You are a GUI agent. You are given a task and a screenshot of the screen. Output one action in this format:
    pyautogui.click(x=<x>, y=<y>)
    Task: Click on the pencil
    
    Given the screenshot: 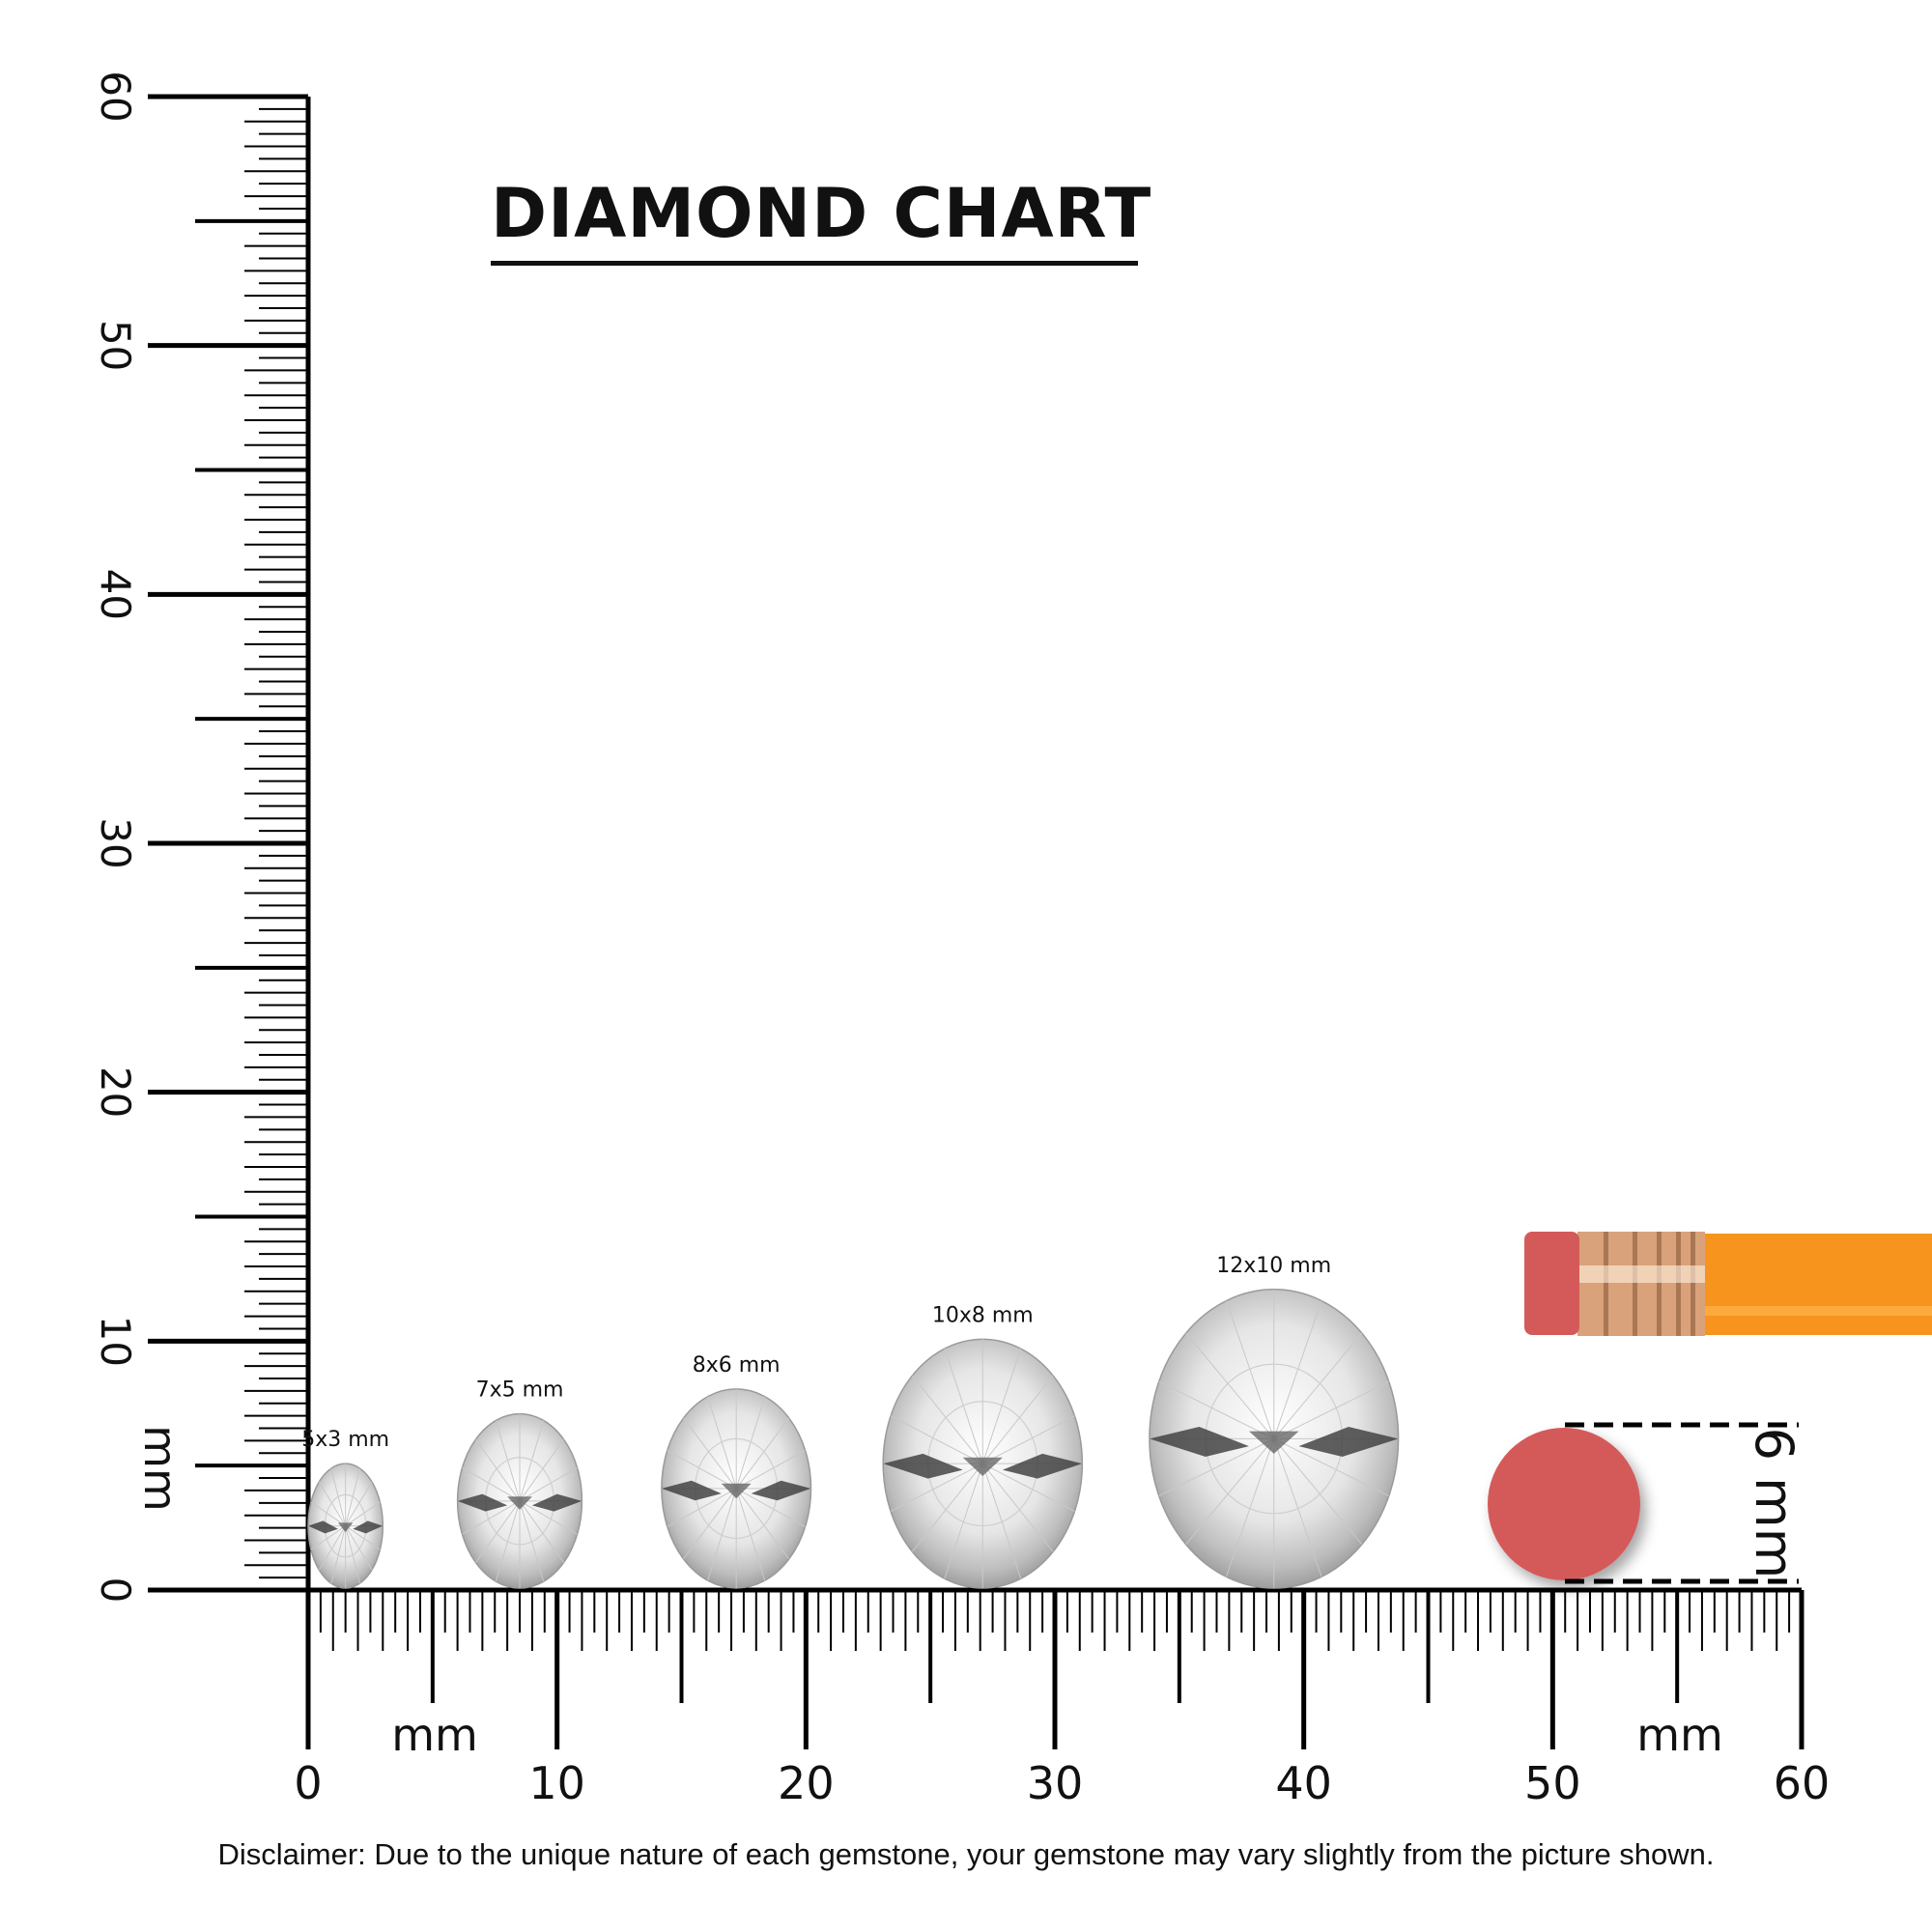 What is the action you would take?
    pyautogui.click(x=1728, y=1284)
    